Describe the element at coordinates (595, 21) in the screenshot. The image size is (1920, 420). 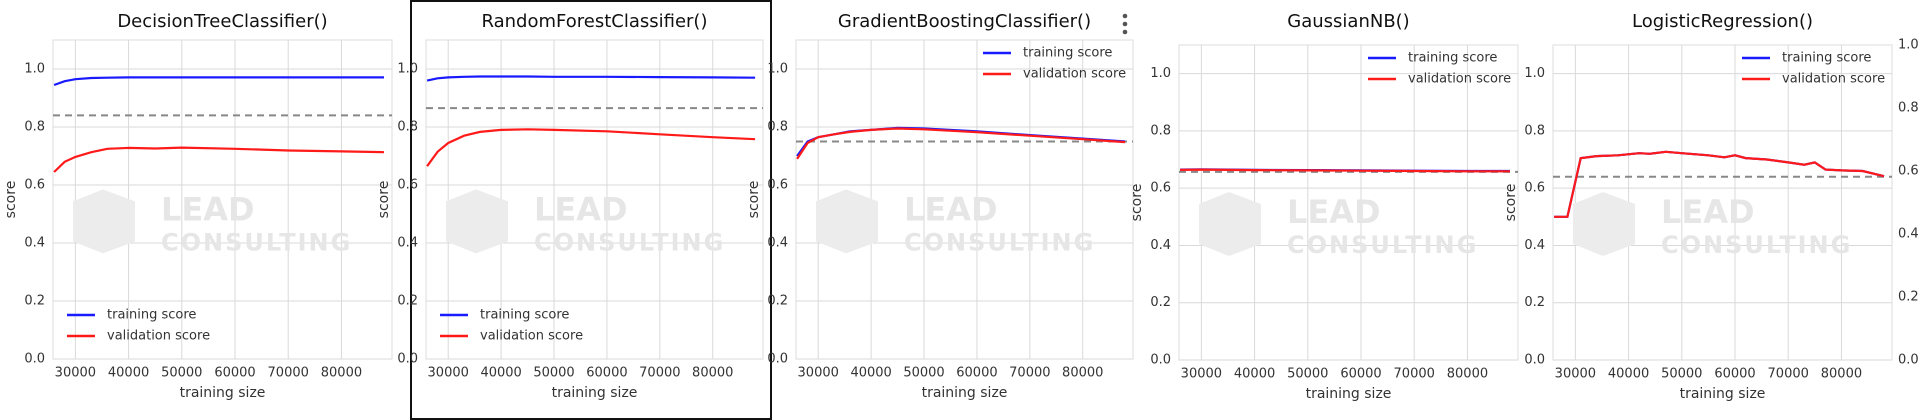
I see `chart-title: RandomForestClassifier()` at that location.